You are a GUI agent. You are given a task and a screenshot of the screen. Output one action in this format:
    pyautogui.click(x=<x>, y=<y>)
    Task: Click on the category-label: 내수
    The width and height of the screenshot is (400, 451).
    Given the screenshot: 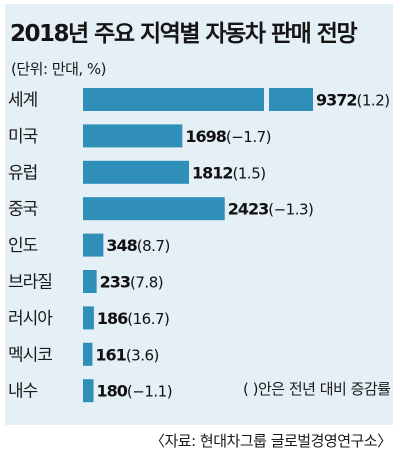 What is the action you would take?
    pyautogui.click(x=23, y=392)
    